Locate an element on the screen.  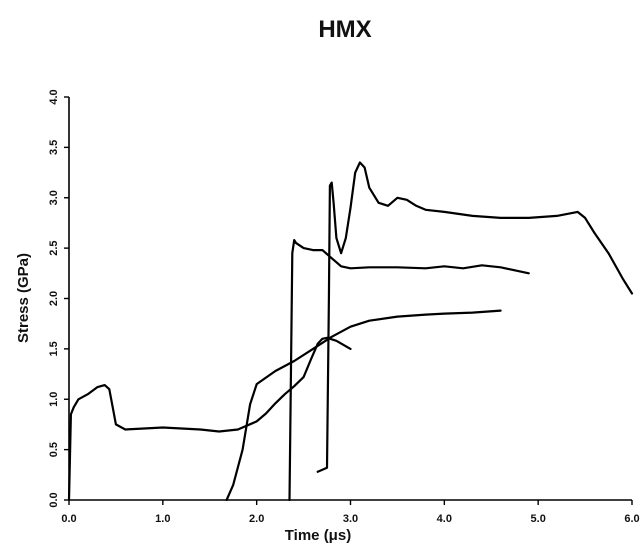
x-tick-label: 4.0 is located at coordinates (444, 519).